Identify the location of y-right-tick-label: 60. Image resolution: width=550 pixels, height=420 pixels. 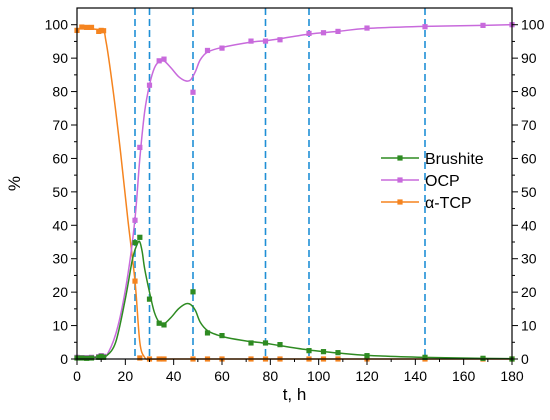
(529, 158).